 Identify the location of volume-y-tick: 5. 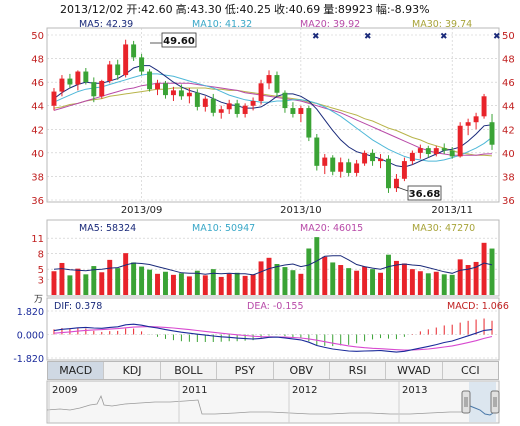
(41, 270).